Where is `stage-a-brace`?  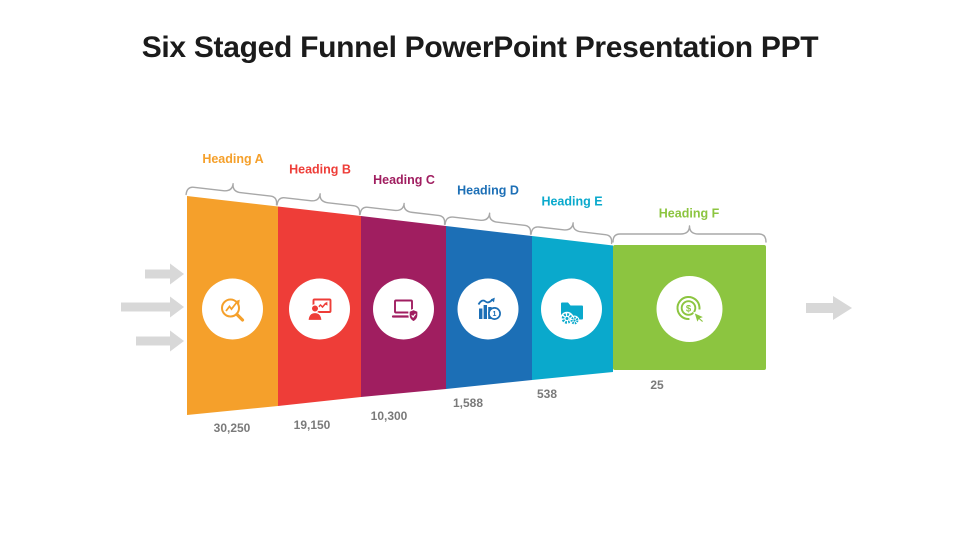 stage-a-brace is located at coordinates (231, 194).